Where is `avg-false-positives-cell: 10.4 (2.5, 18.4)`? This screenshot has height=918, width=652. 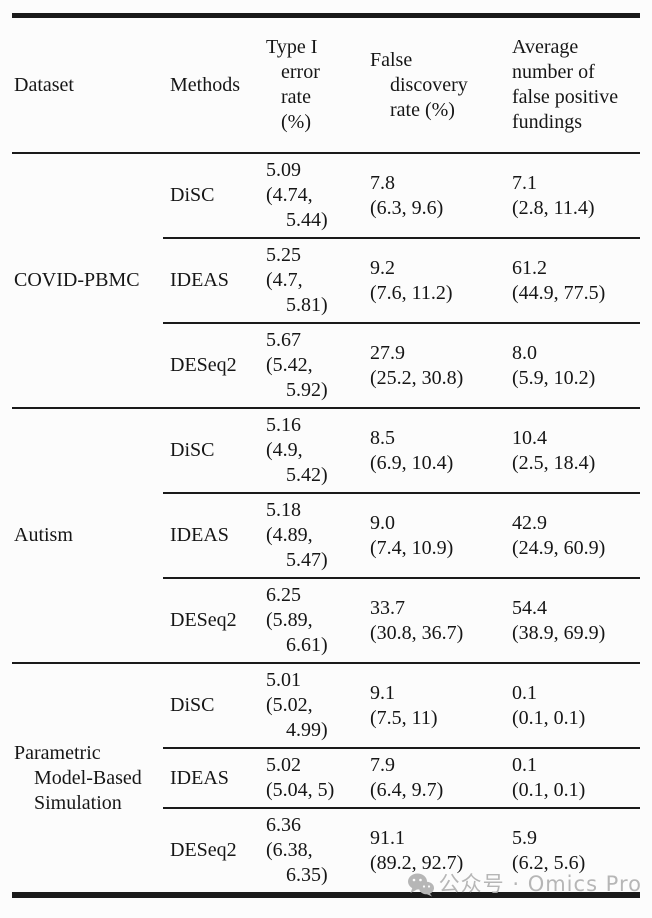 avg-false-positives-cell: 10.4 (2.5, 18.4) is located at coordinates (554, 450).